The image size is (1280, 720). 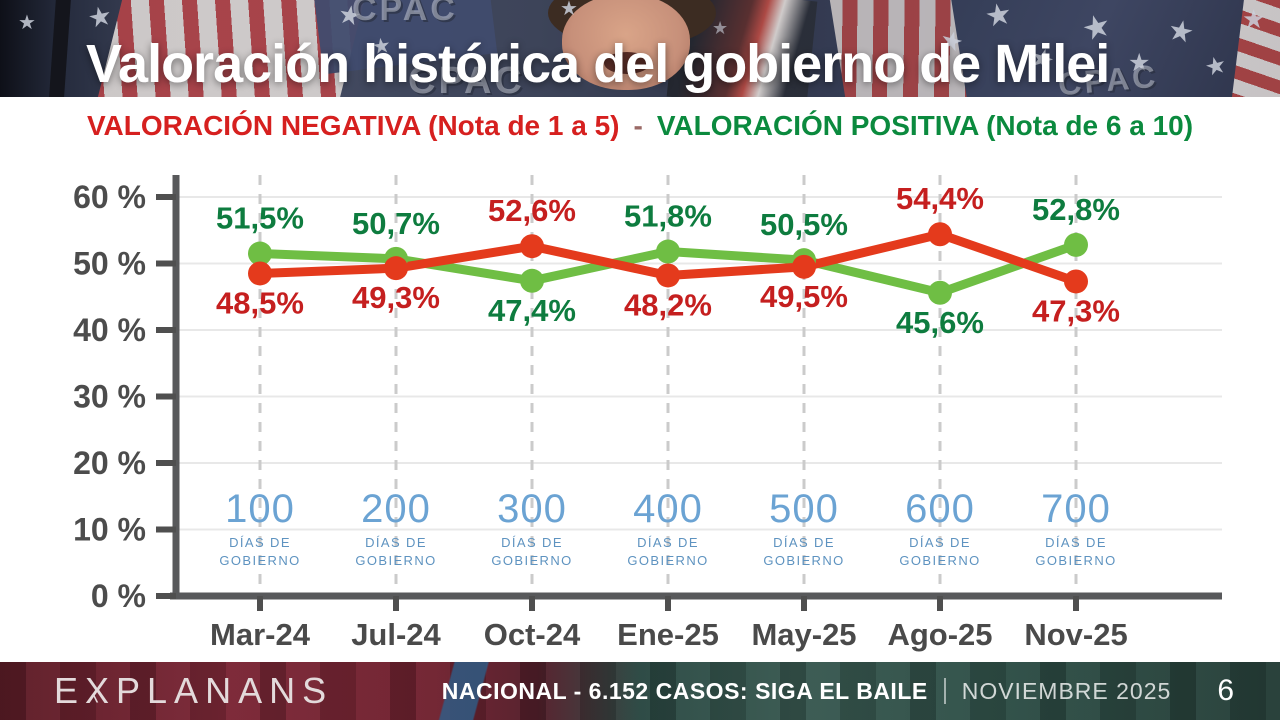 I want to click on data-label: 45,6%, so click(x=940, y=322).